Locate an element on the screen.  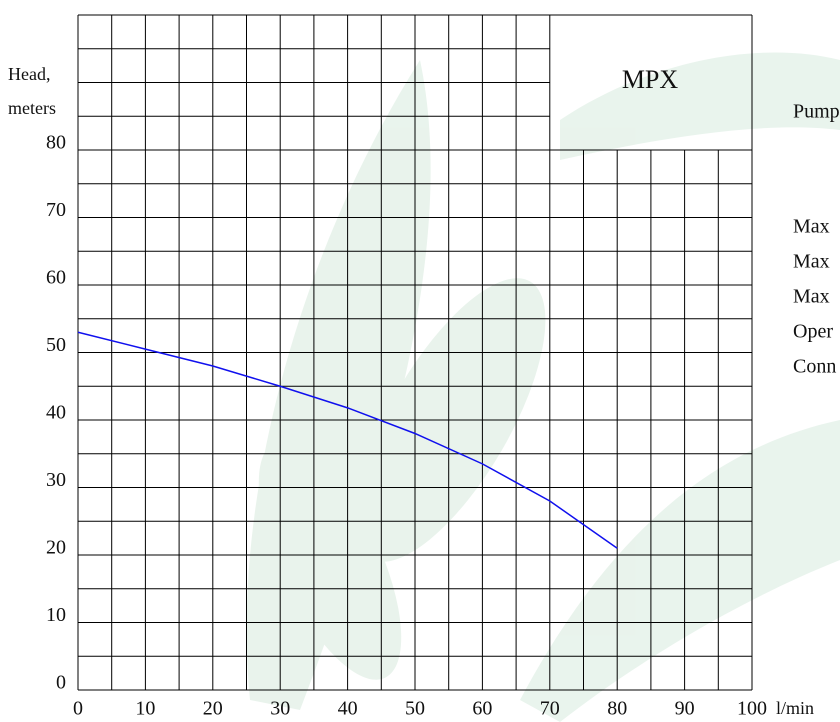
x-tick-label: 30 is located at coordinates (280, 709).